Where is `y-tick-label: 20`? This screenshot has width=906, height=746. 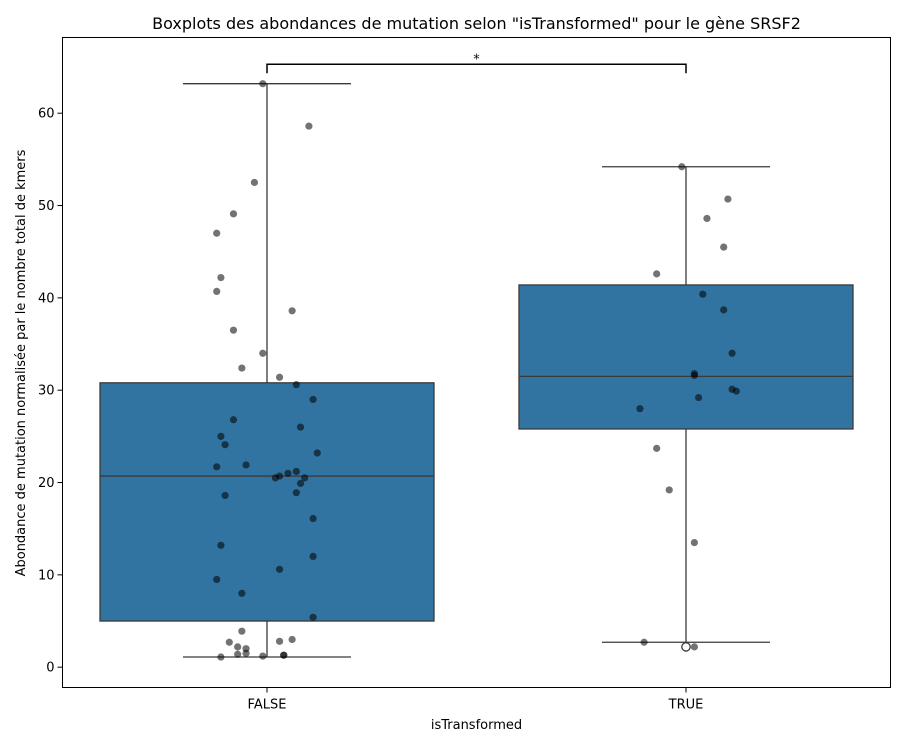 y-tick-label: 20 is located at coordinates (46, 483).